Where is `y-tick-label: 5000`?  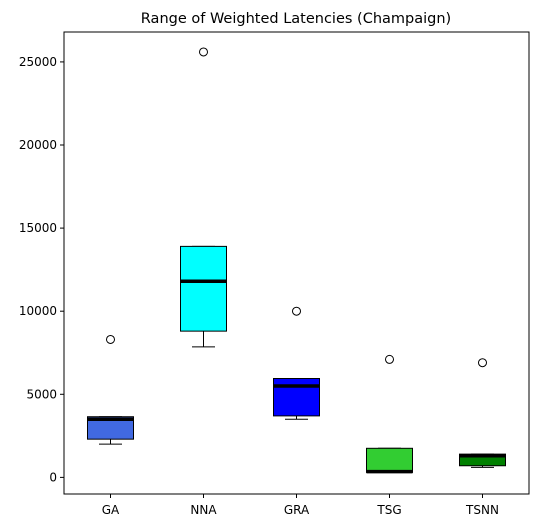 y-tick-label: 5000 is located at coordinates (41, 394).